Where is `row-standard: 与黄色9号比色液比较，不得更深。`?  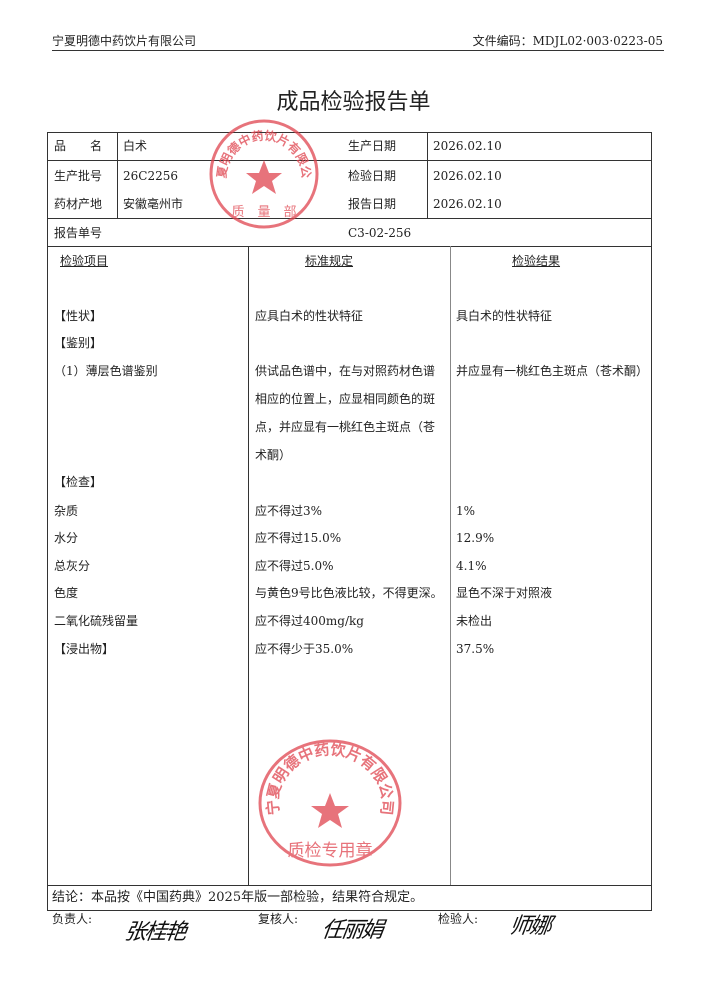 row-standard: 与黄色9号比色液比较，不得更深。 is located at coordinates (349, 593).